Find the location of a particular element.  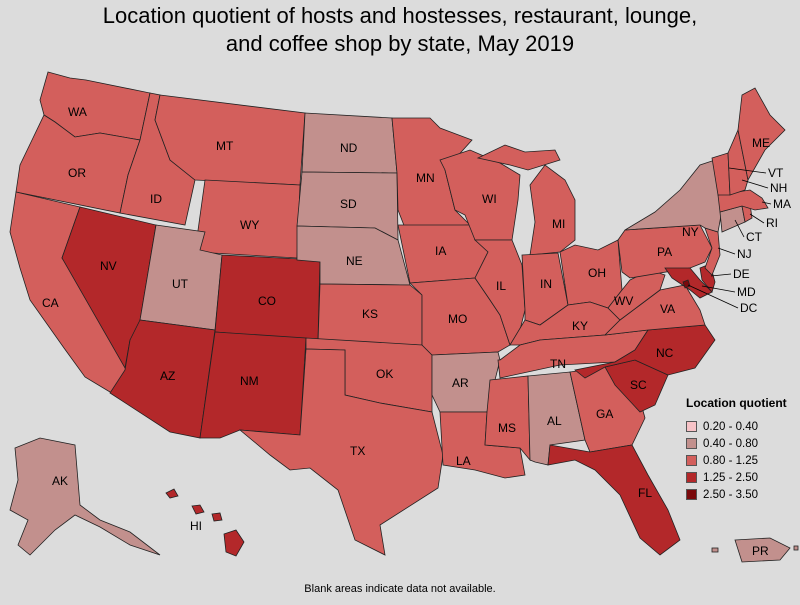

label-il: IL is located at coordinates (501, 286).